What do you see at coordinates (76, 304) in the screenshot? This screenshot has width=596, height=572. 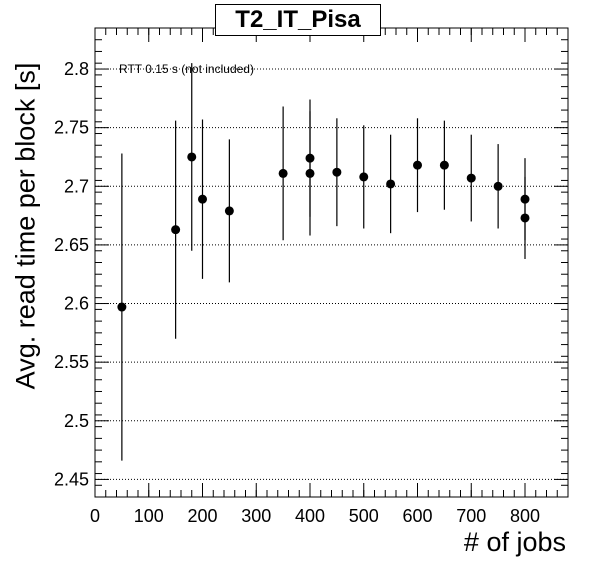 I see `y-tick-label: 2.6` at bounding box center [76, 304].